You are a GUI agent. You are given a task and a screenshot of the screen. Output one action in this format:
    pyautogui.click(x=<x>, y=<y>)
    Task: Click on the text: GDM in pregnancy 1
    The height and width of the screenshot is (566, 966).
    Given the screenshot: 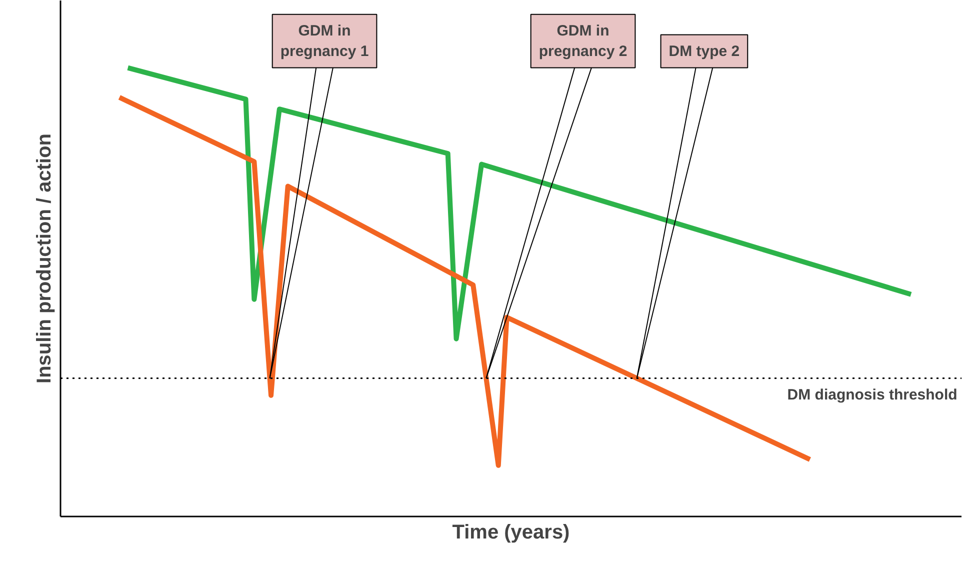 What is the action you would take?
    pyautogui.click(x=324, y=41)
    